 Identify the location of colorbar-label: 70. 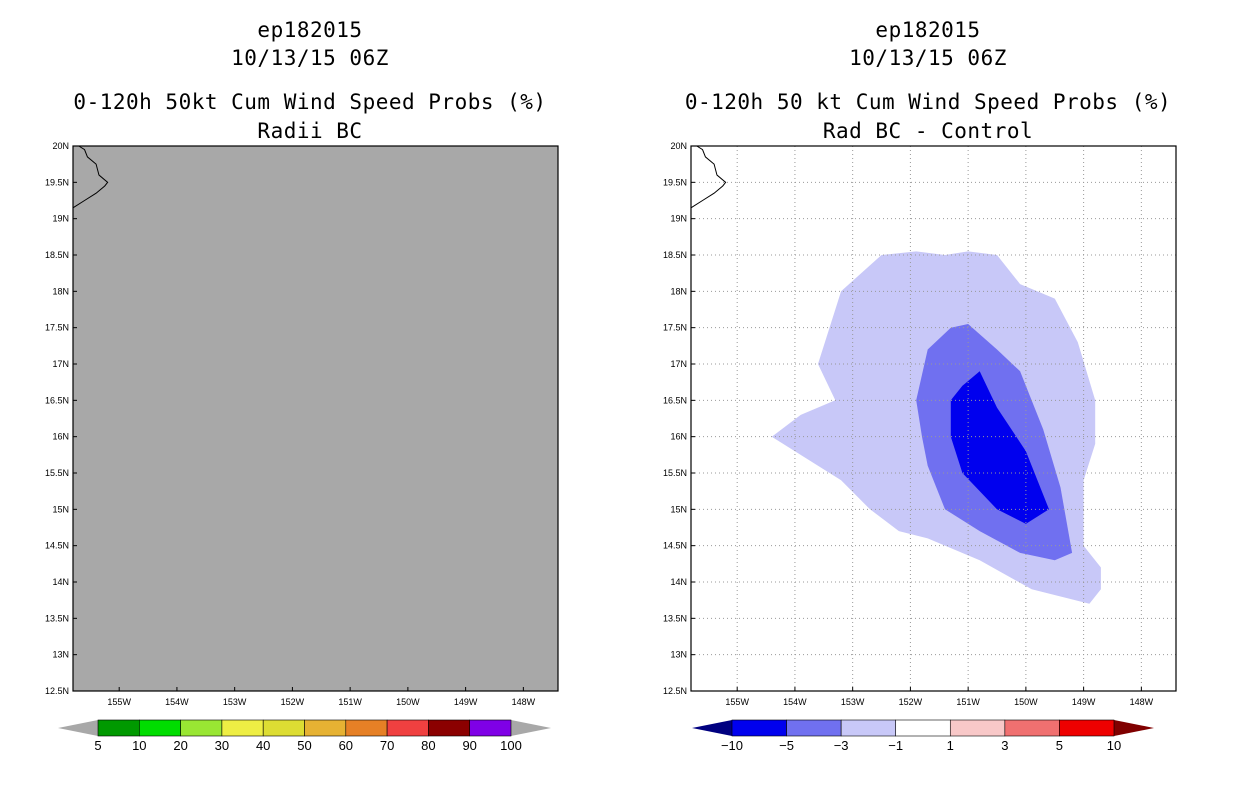
(387, 745).